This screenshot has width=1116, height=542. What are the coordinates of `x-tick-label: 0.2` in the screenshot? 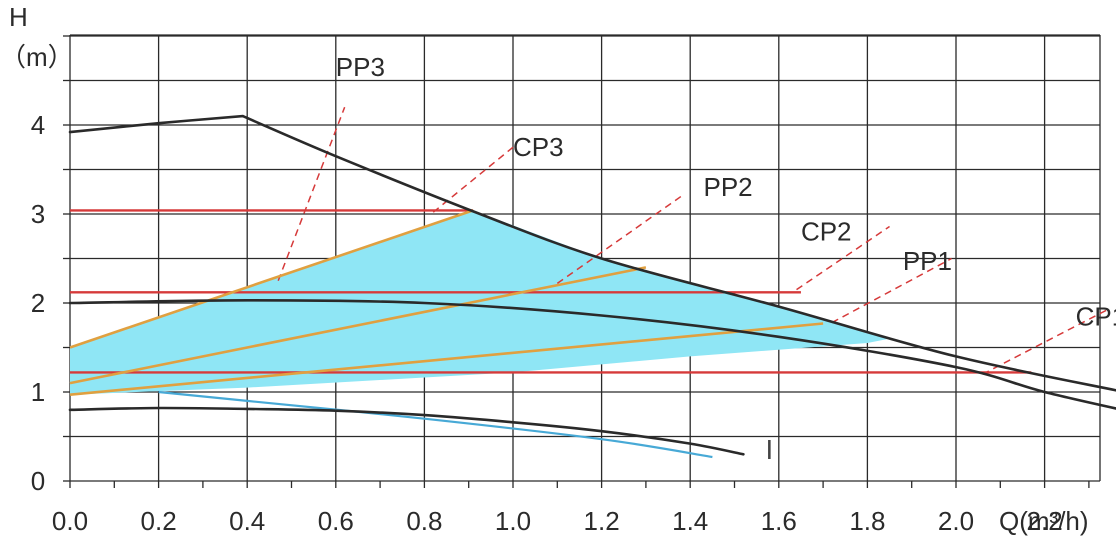 It's located at (159, 521).